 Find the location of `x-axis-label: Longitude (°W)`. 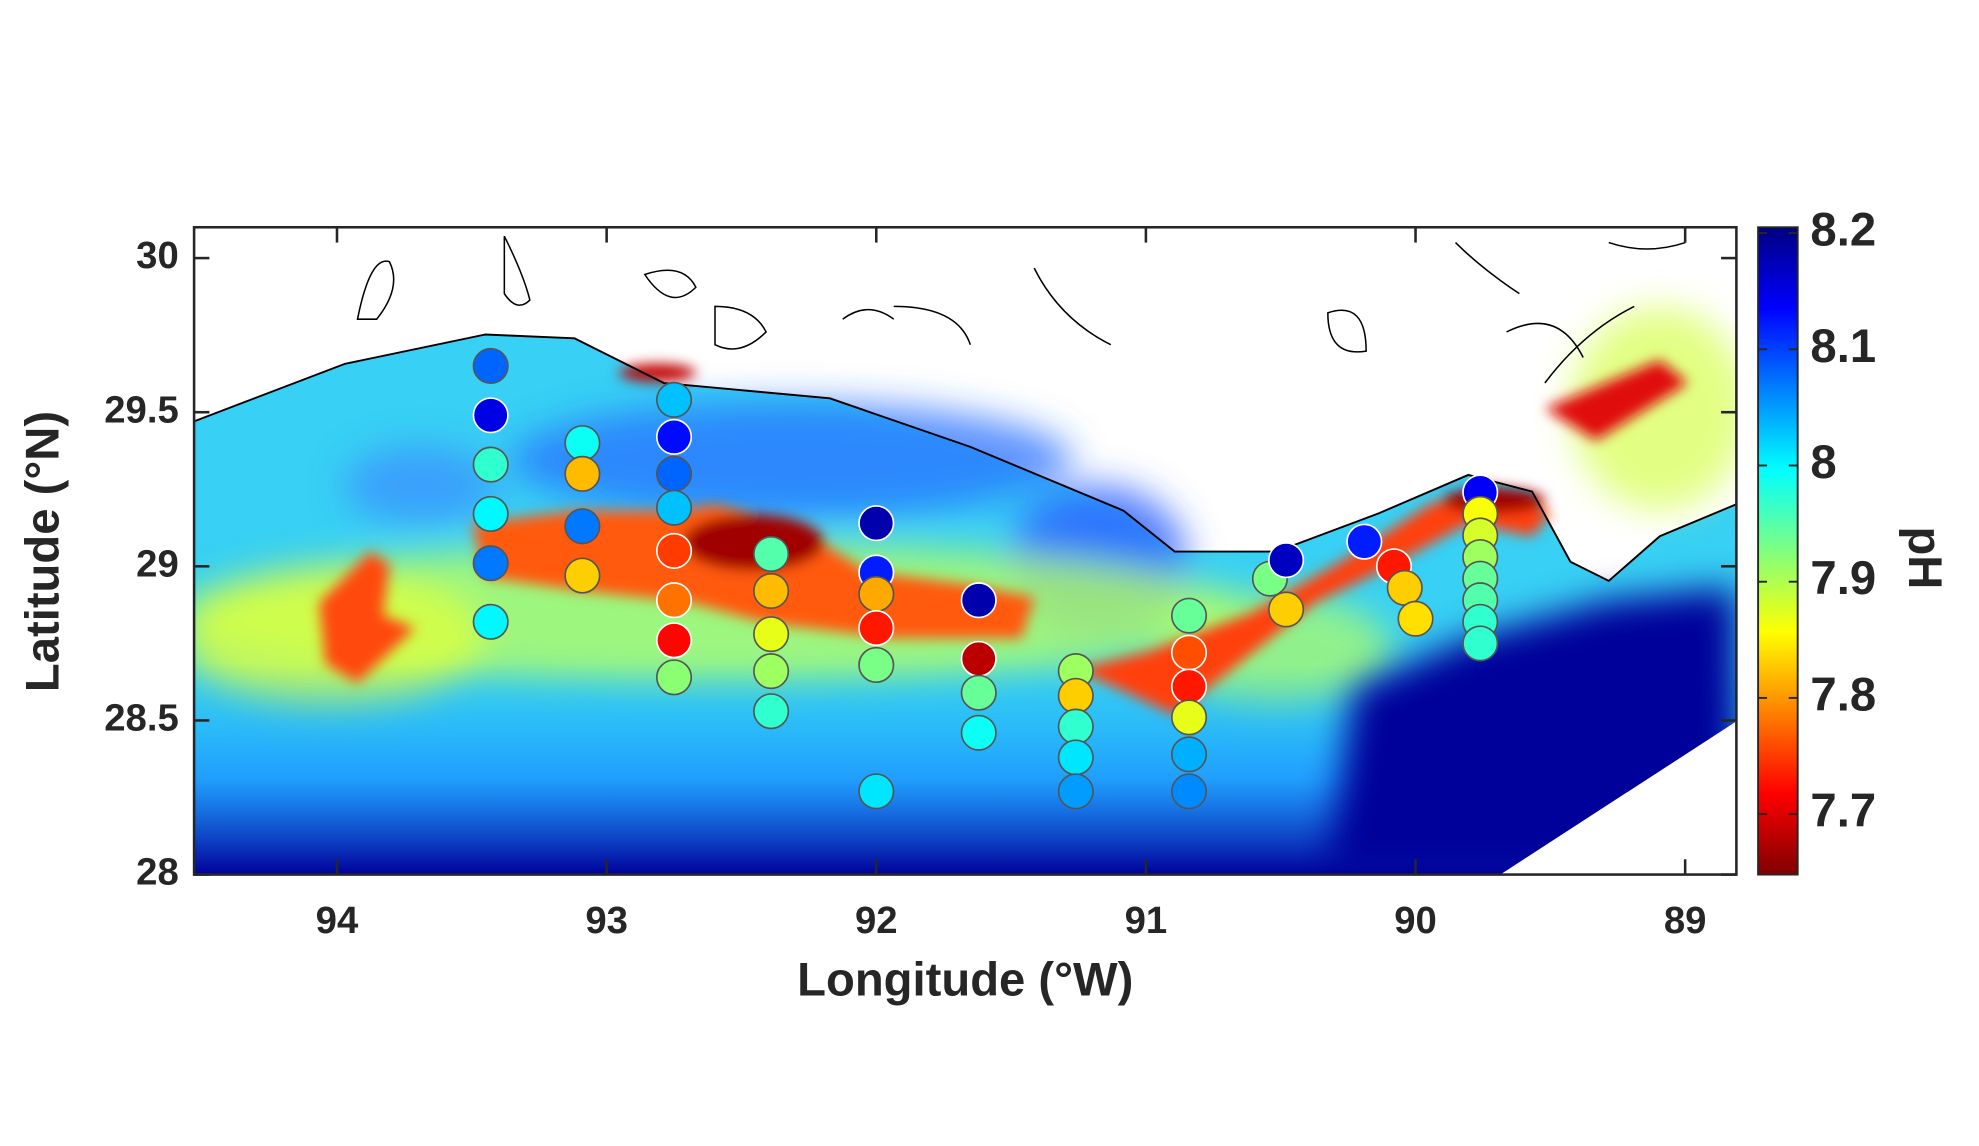

x-axis-label: Longitude (°W) is located at coordinates (965, 980).